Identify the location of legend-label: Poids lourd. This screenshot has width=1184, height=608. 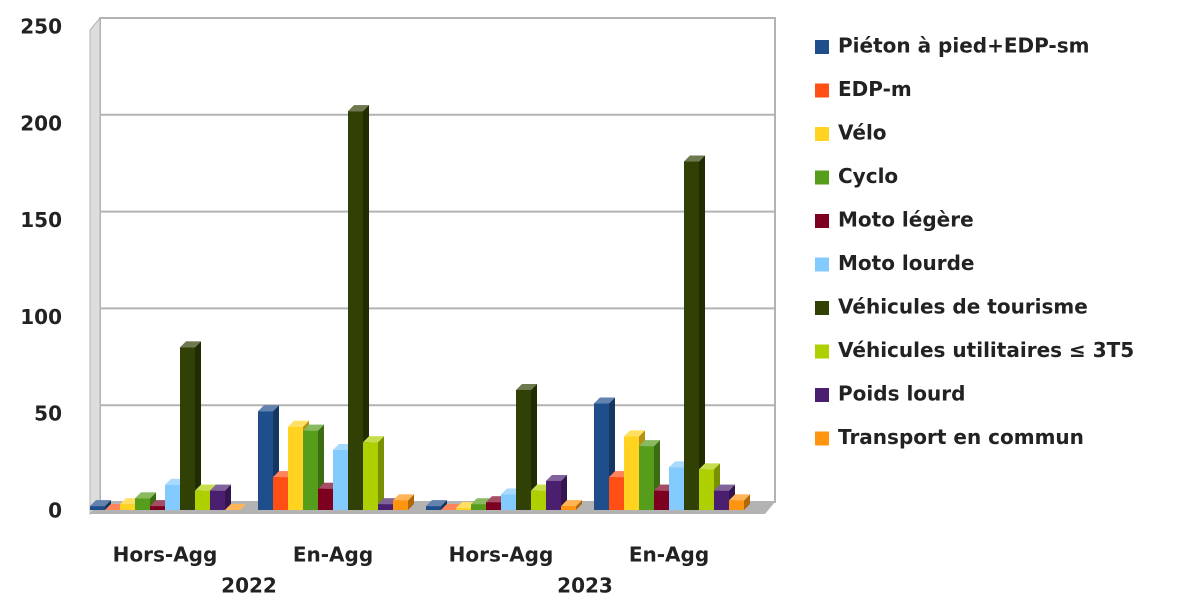
(901, 394).